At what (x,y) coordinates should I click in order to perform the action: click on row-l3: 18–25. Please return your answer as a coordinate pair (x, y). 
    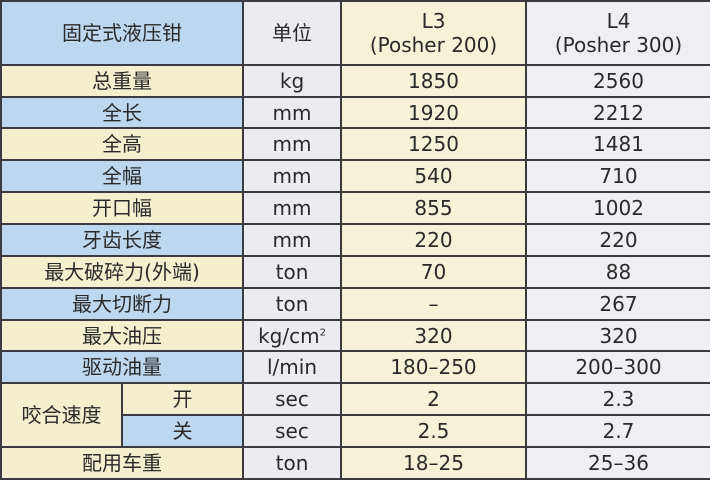
    Looking at the image, I should click on (433, 463).